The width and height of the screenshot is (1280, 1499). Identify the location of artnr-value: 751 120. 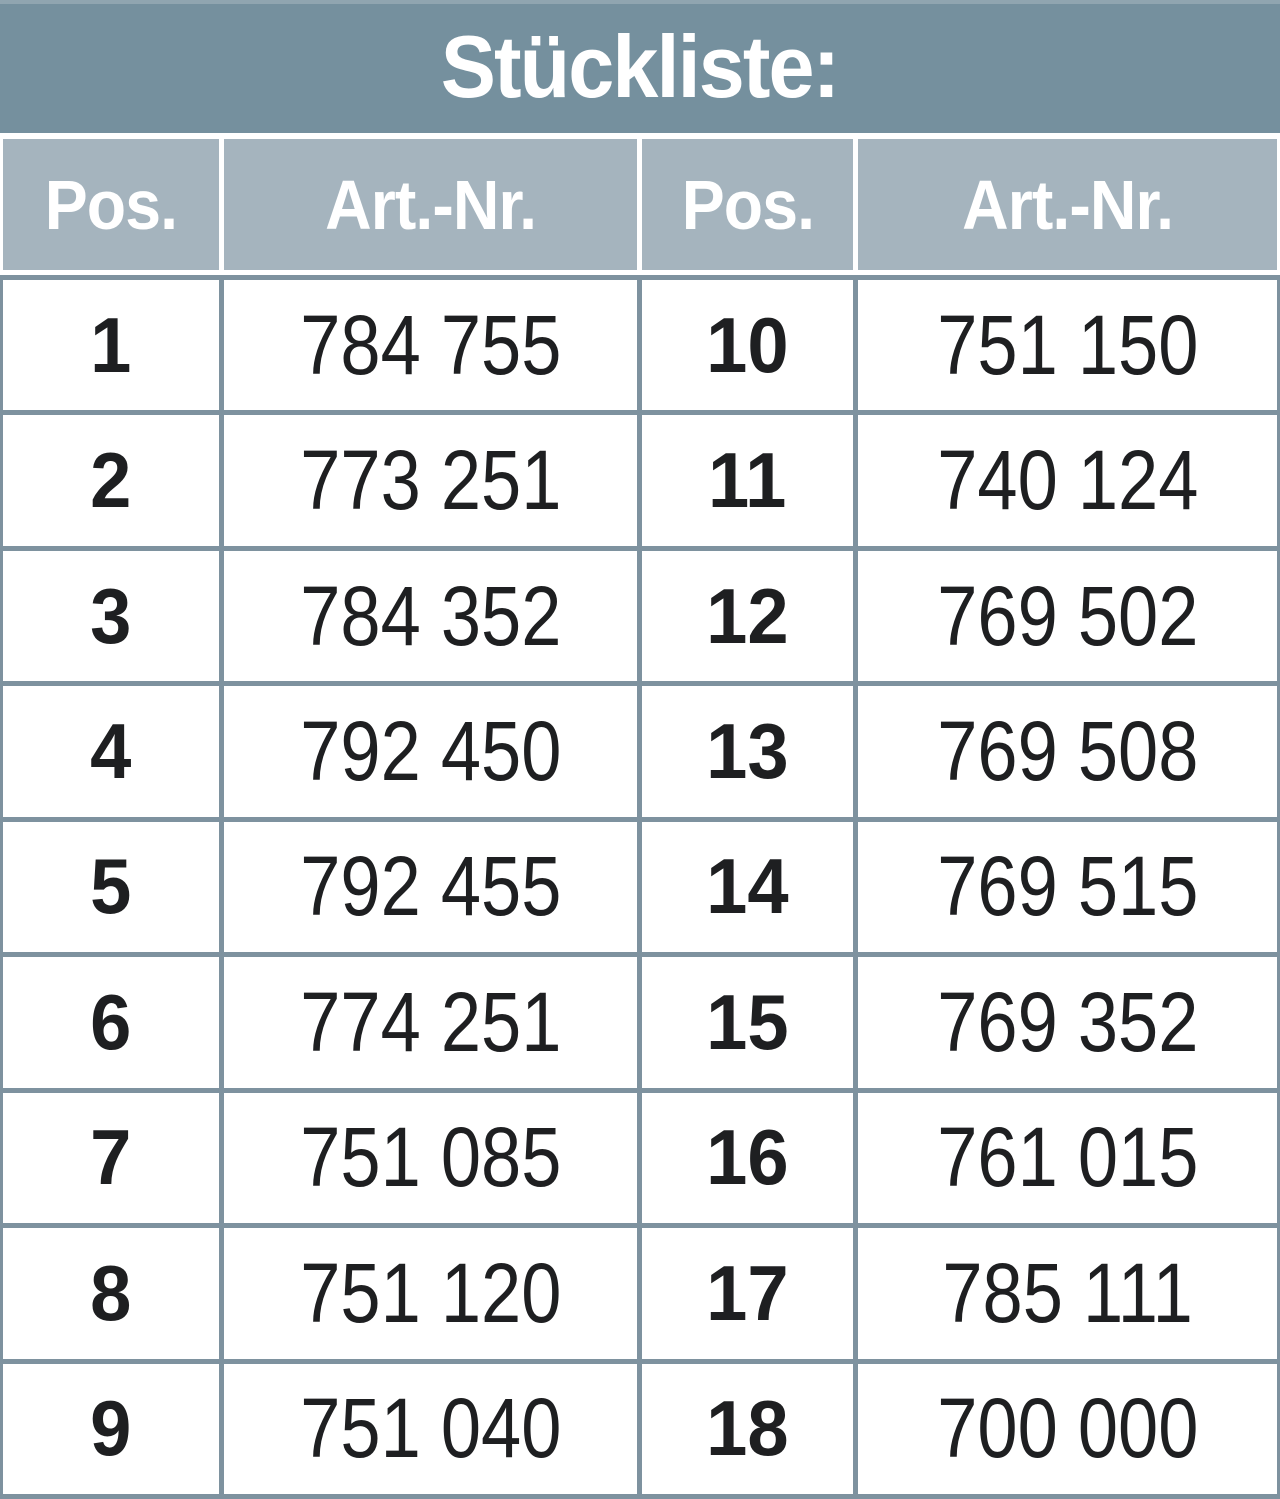
(430, 1292).